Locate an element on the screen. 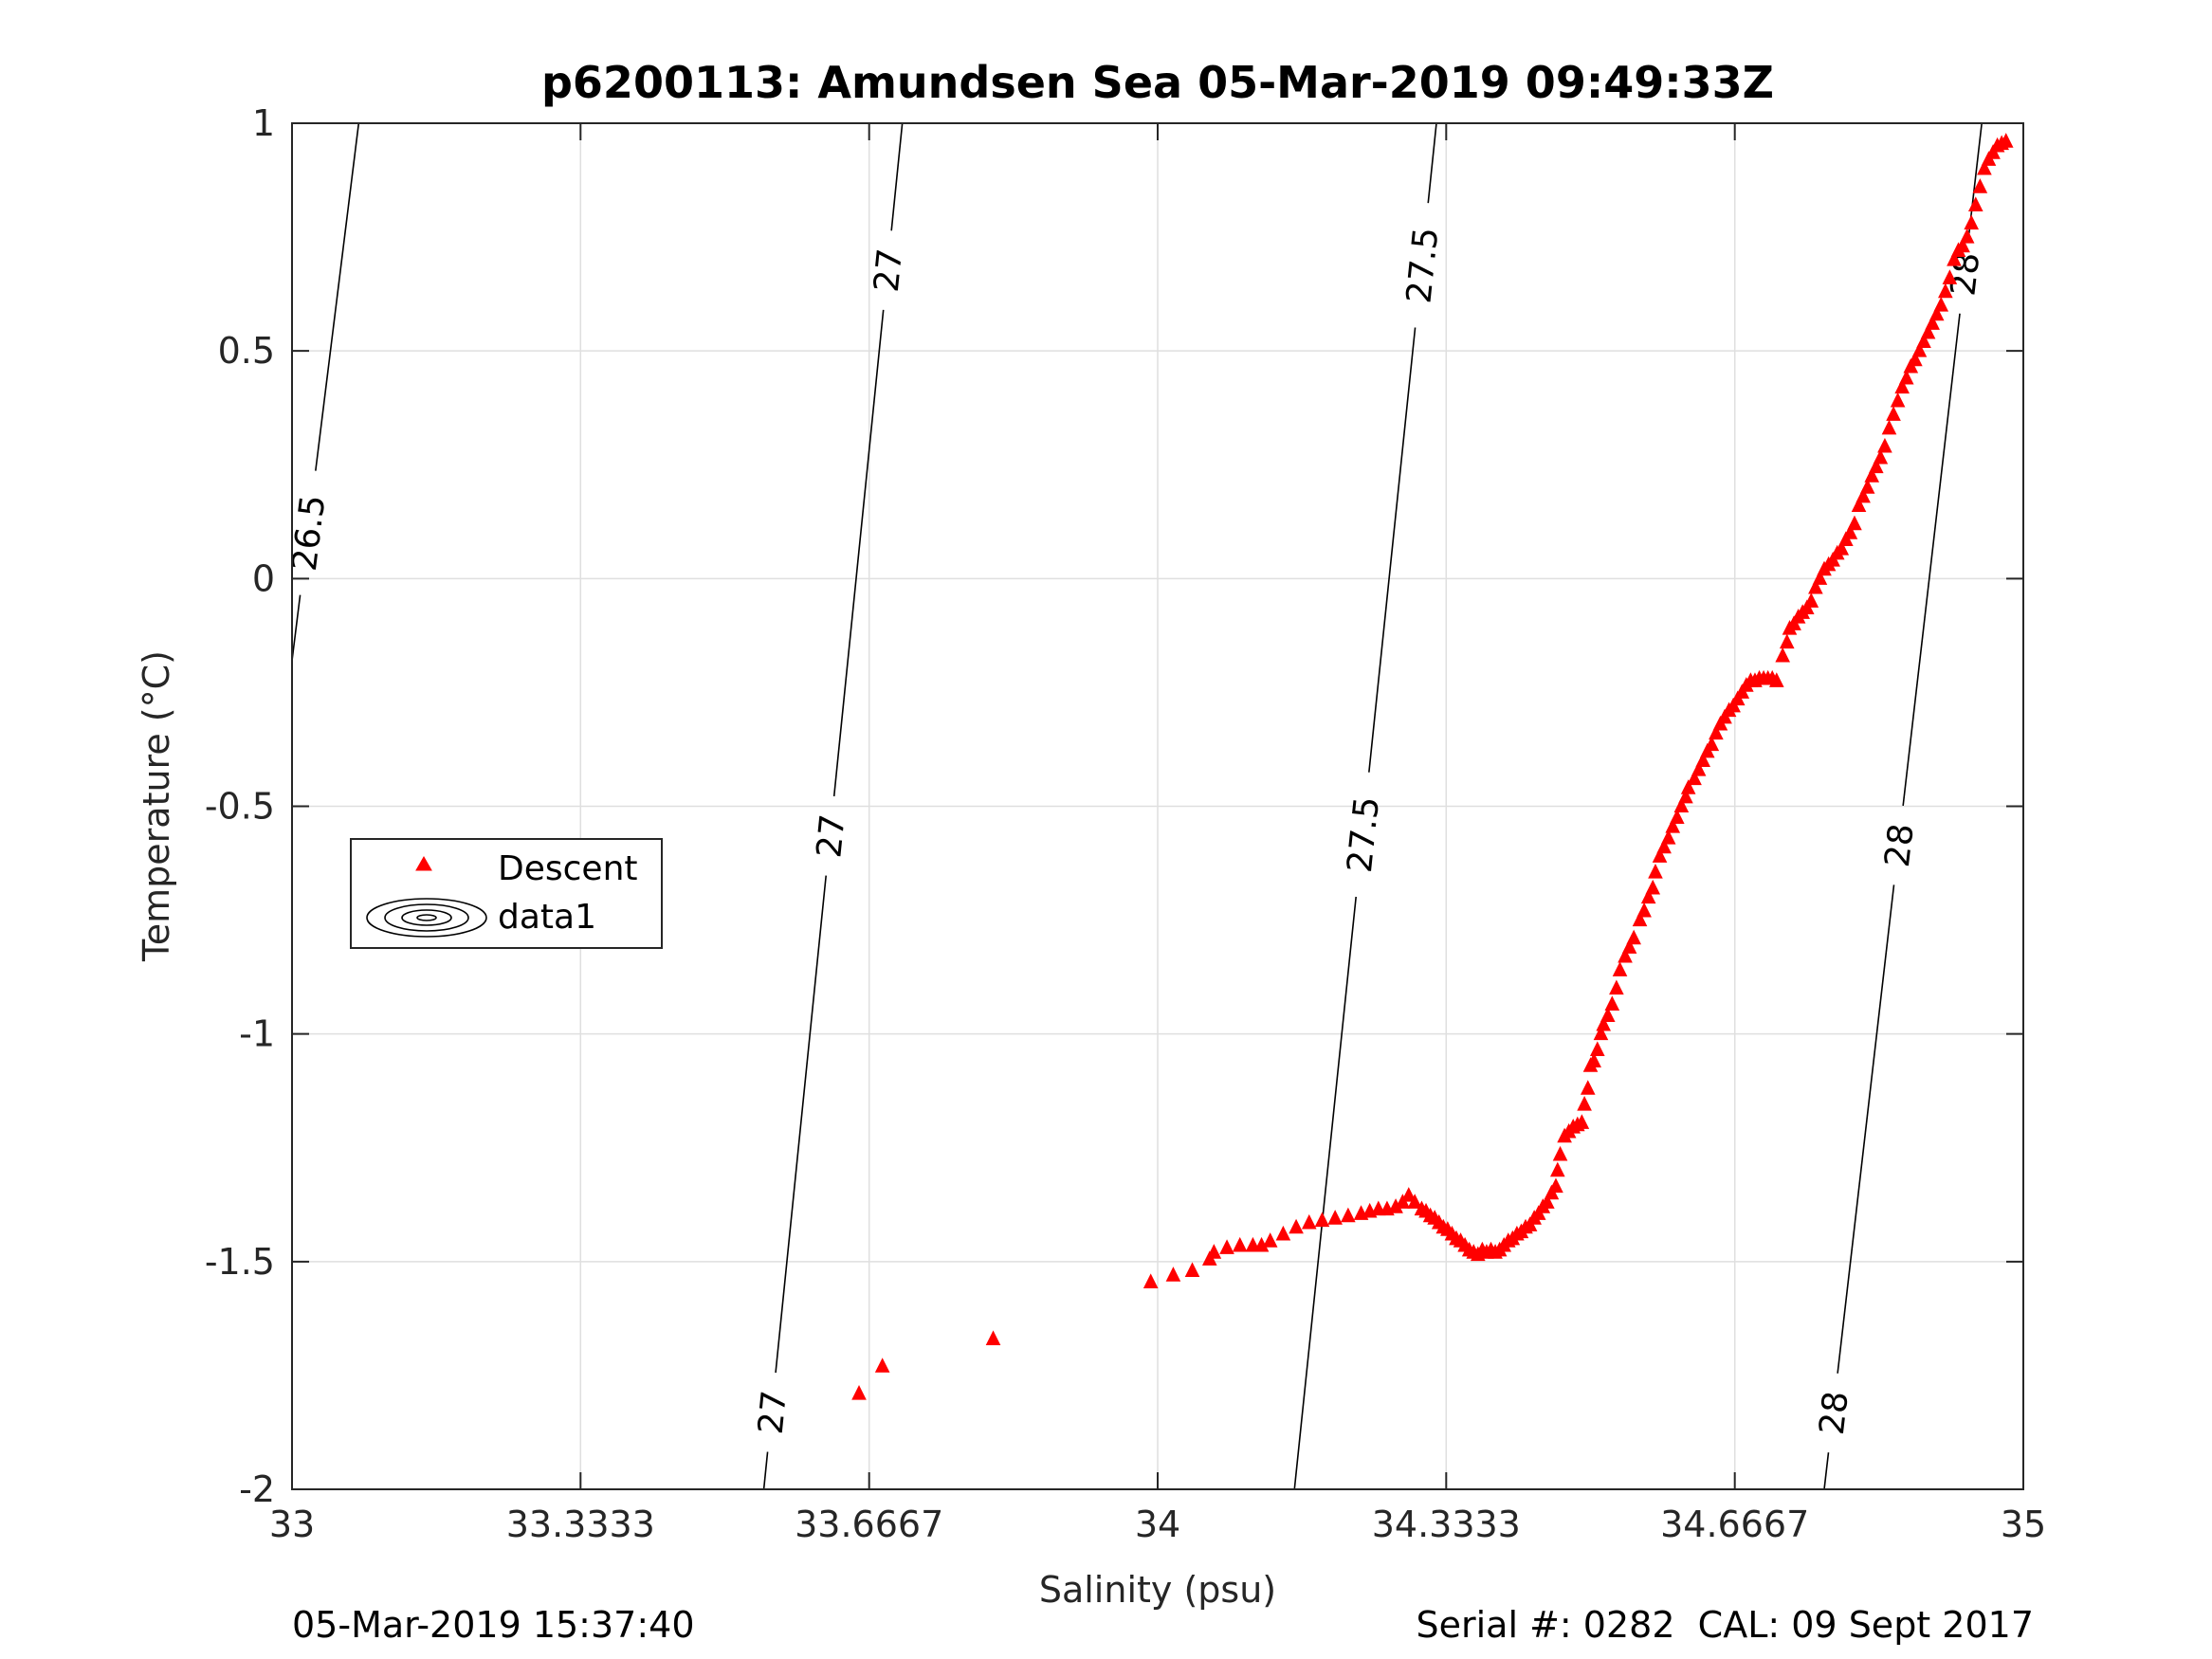  x-tick-label: 34.6667 is located at coordinates (1734, 1524).